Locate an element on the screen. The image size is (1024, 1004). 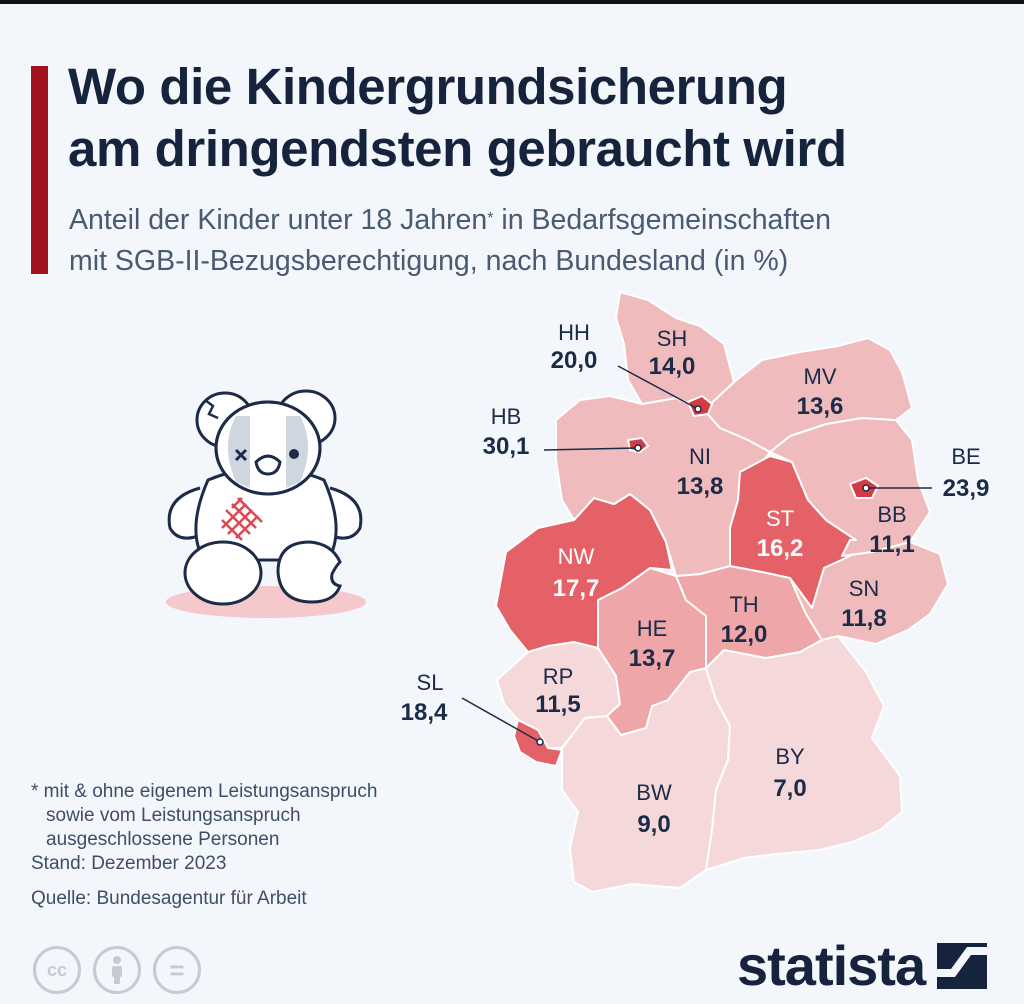
label-be-code: BE is located at coordinates (965, 456).